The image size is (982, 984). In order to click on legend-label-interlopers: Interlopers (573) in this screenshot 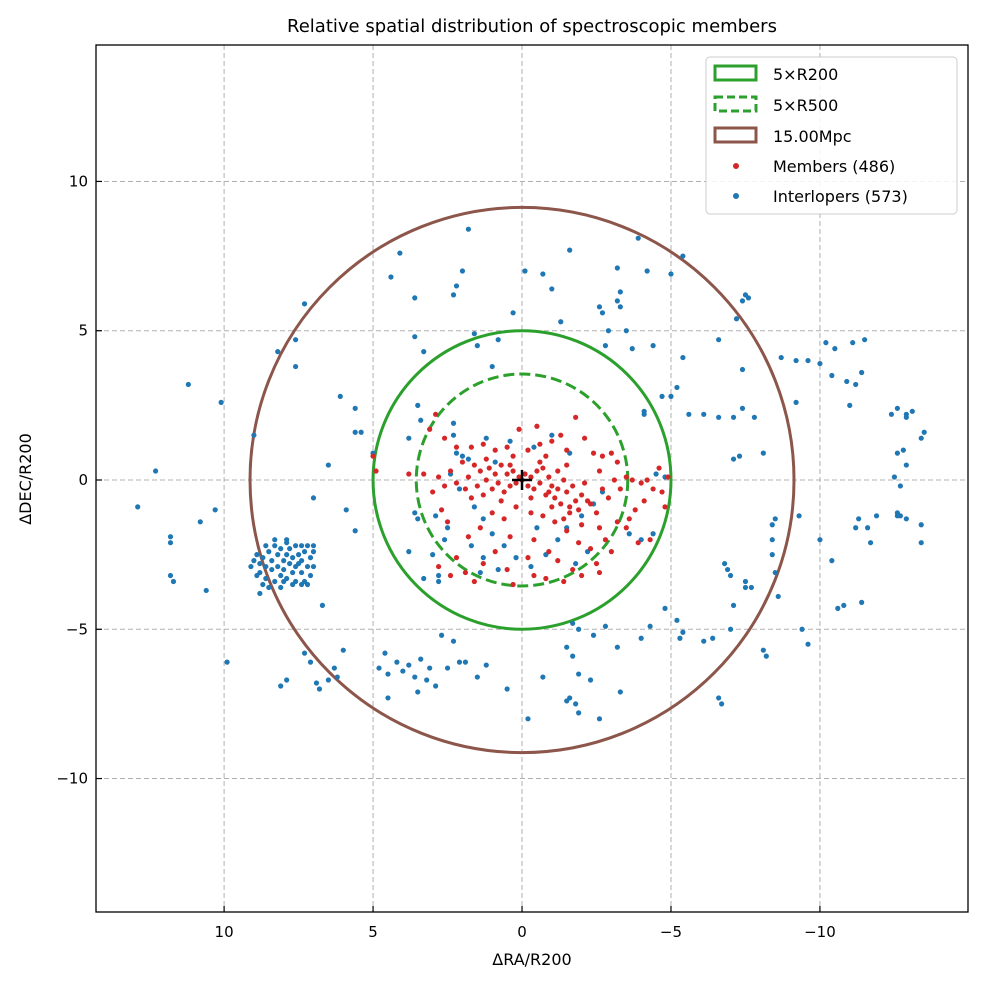, I will do `click(840, 196)`.